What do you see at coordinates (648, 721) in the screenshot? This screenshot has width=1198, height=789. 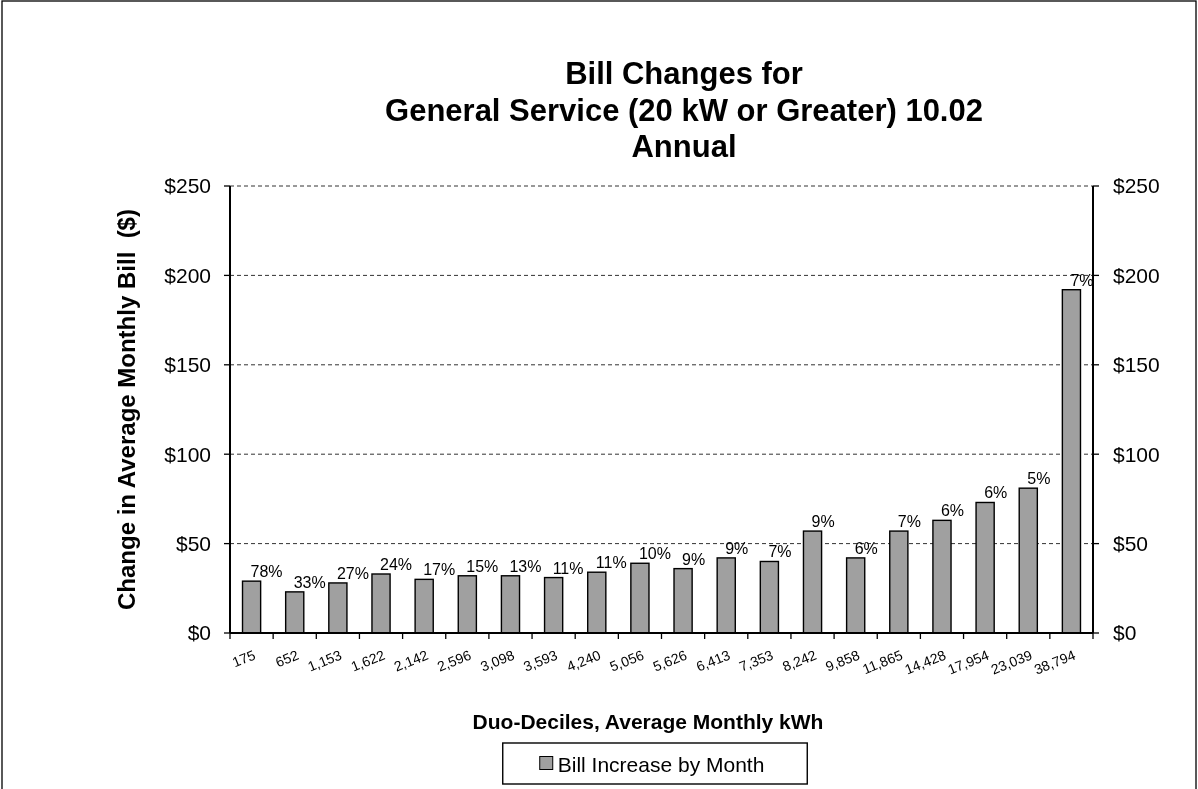 I see `x-axis-title: Duo-Deciles, Average Monthly kWh` at bounding box center [648, 721].